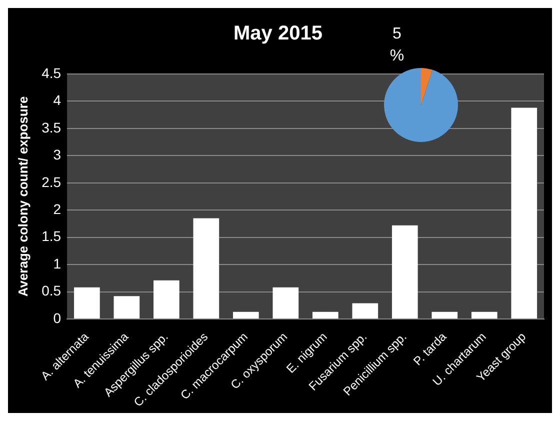 The height and width of the screenshot is (421, 560). Describe the element at coordinates (52, 72) in the screenshot. I see `y-tick-label: 4.5` at that location.